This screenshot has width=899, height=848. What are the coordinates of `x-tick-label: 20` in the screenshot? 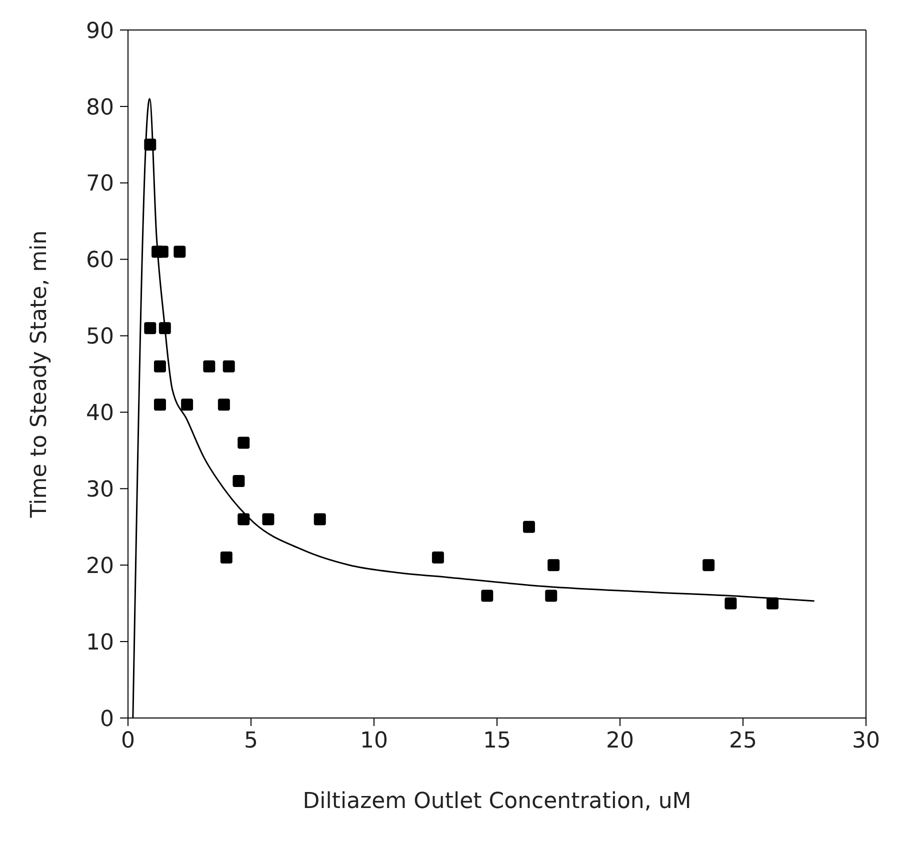 It's located at (620, 741).